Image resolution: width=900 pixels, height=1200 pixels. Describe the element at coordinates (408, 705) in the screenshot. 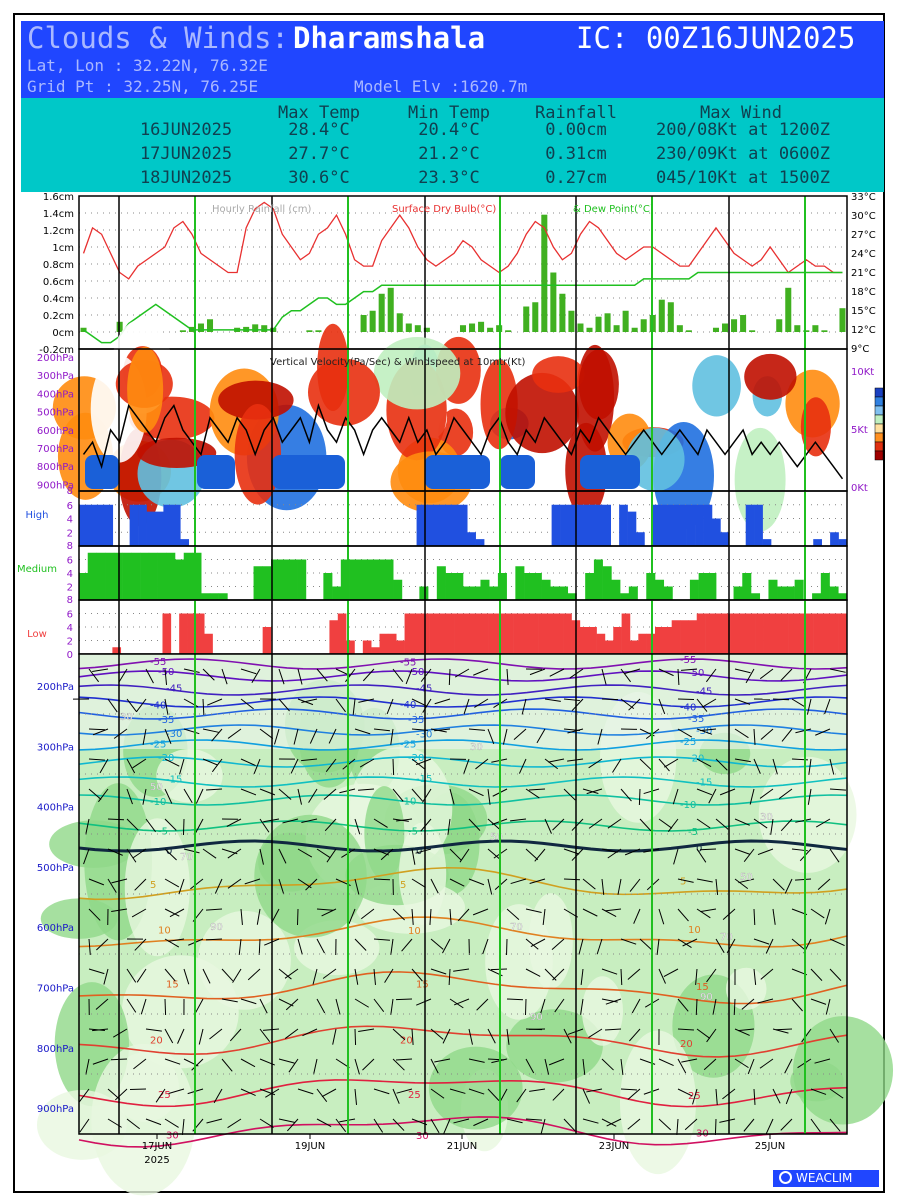

I see `isotherm-label: -40` at that location.